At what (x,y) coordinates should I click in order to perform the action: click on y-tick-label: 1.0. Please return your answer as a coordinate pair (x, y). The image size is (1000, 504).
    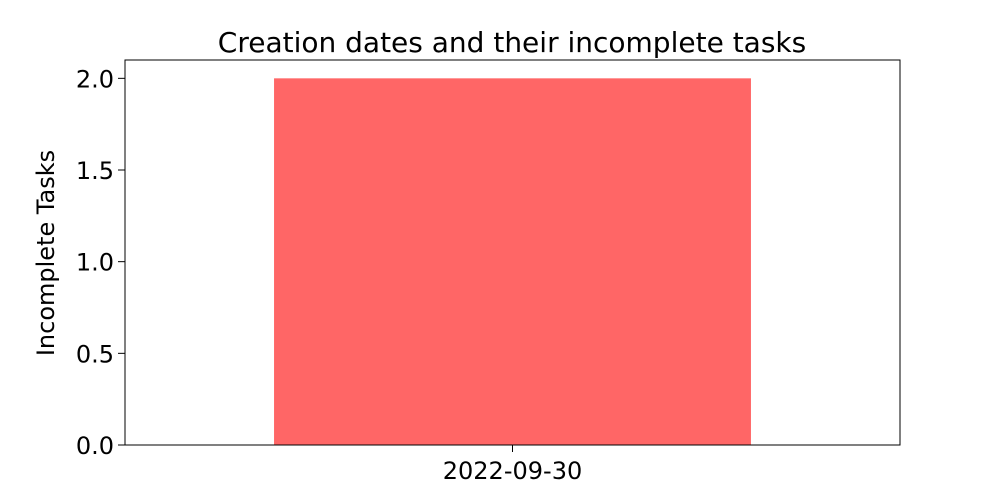
    Looking at the image, I should click on (95, 263).